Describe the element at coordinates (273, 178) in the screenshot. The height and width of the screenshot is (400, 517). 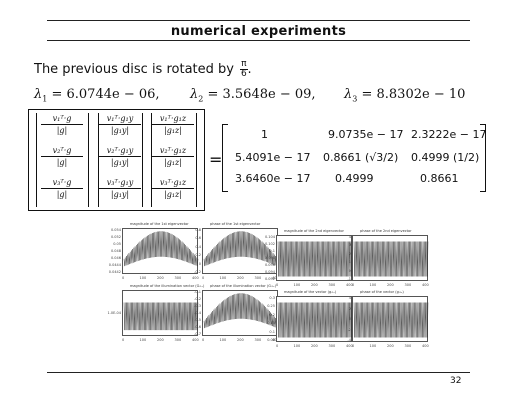
I see `rhs-cell: 3.6460e − 17` at that location.